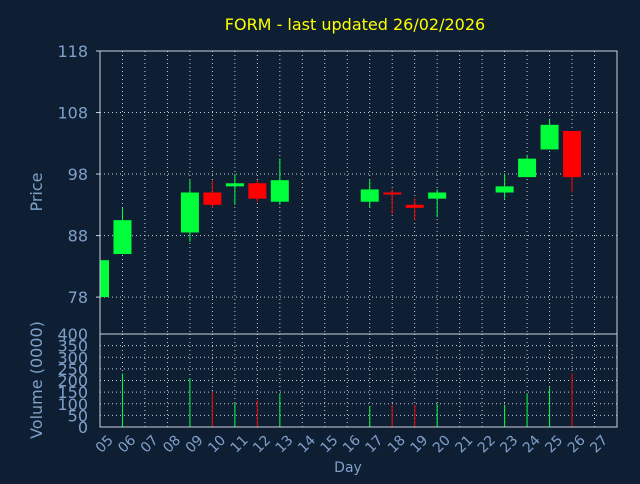  What do you see at coordinates (36, 191) in the screenshot?
I see `price-axis-label: Price` at bounding box center [36, 191].